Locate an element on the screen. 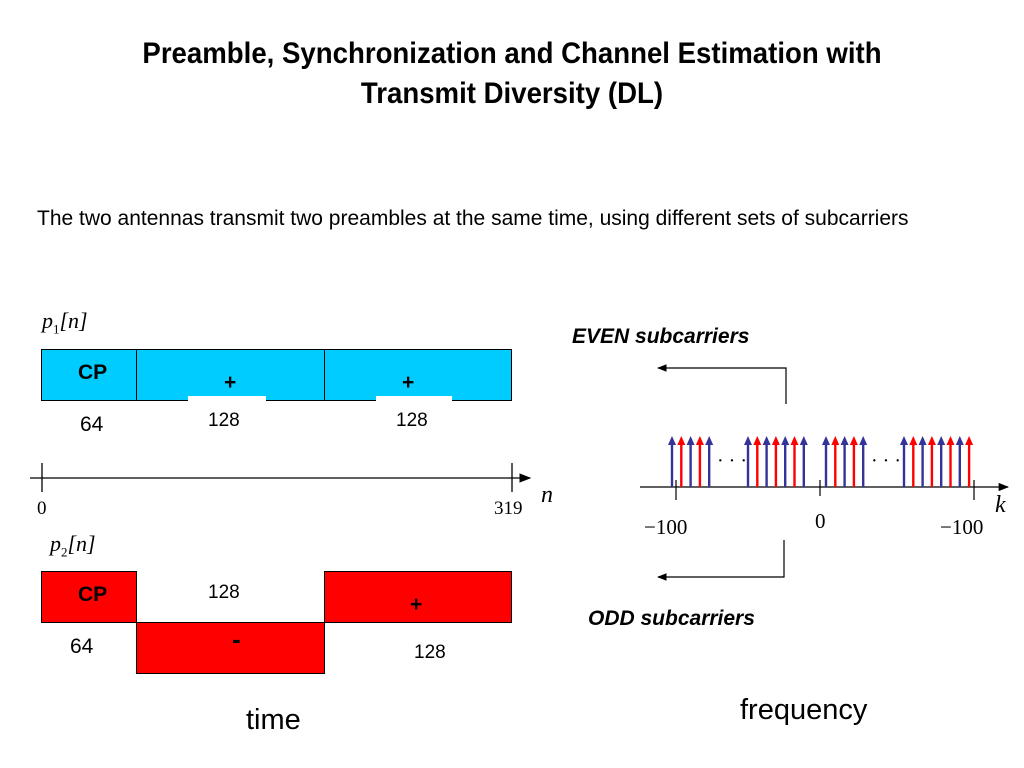 The width and height of the screenshot is (1024, 768). p2-symbol: p is located at coordinates (55, 543).